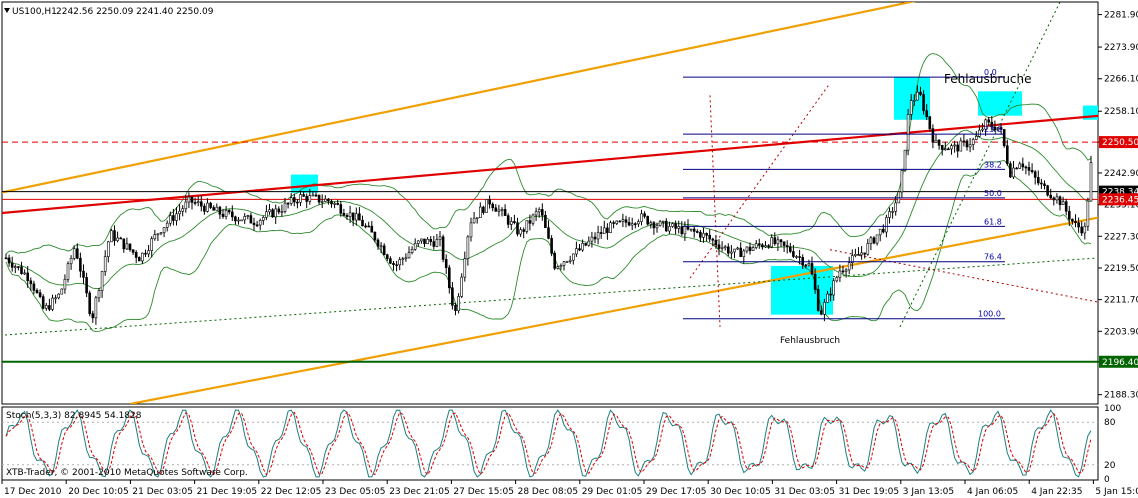  What do you see at coordinates (1118, 199) in the screenshot?
I see `price-tag-box` at bounding box center [1118, 199].